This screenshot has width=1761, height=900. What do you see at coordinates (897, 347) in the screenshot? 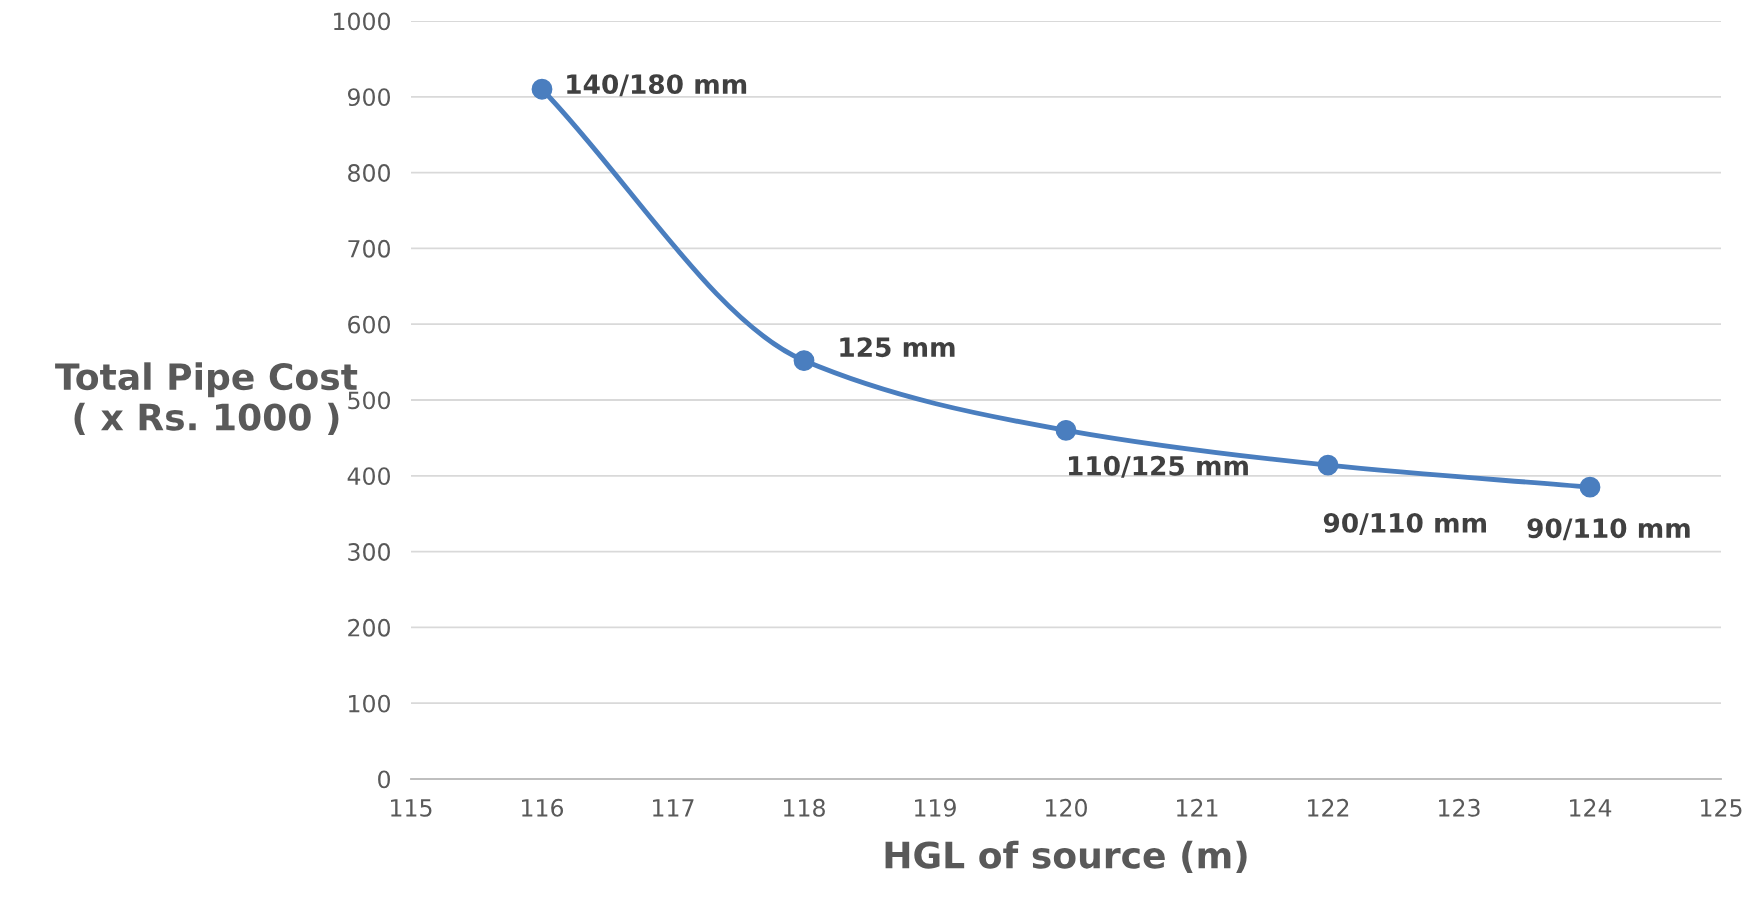
I see `annotation: 125 mm` at bounding box center [897, 347].